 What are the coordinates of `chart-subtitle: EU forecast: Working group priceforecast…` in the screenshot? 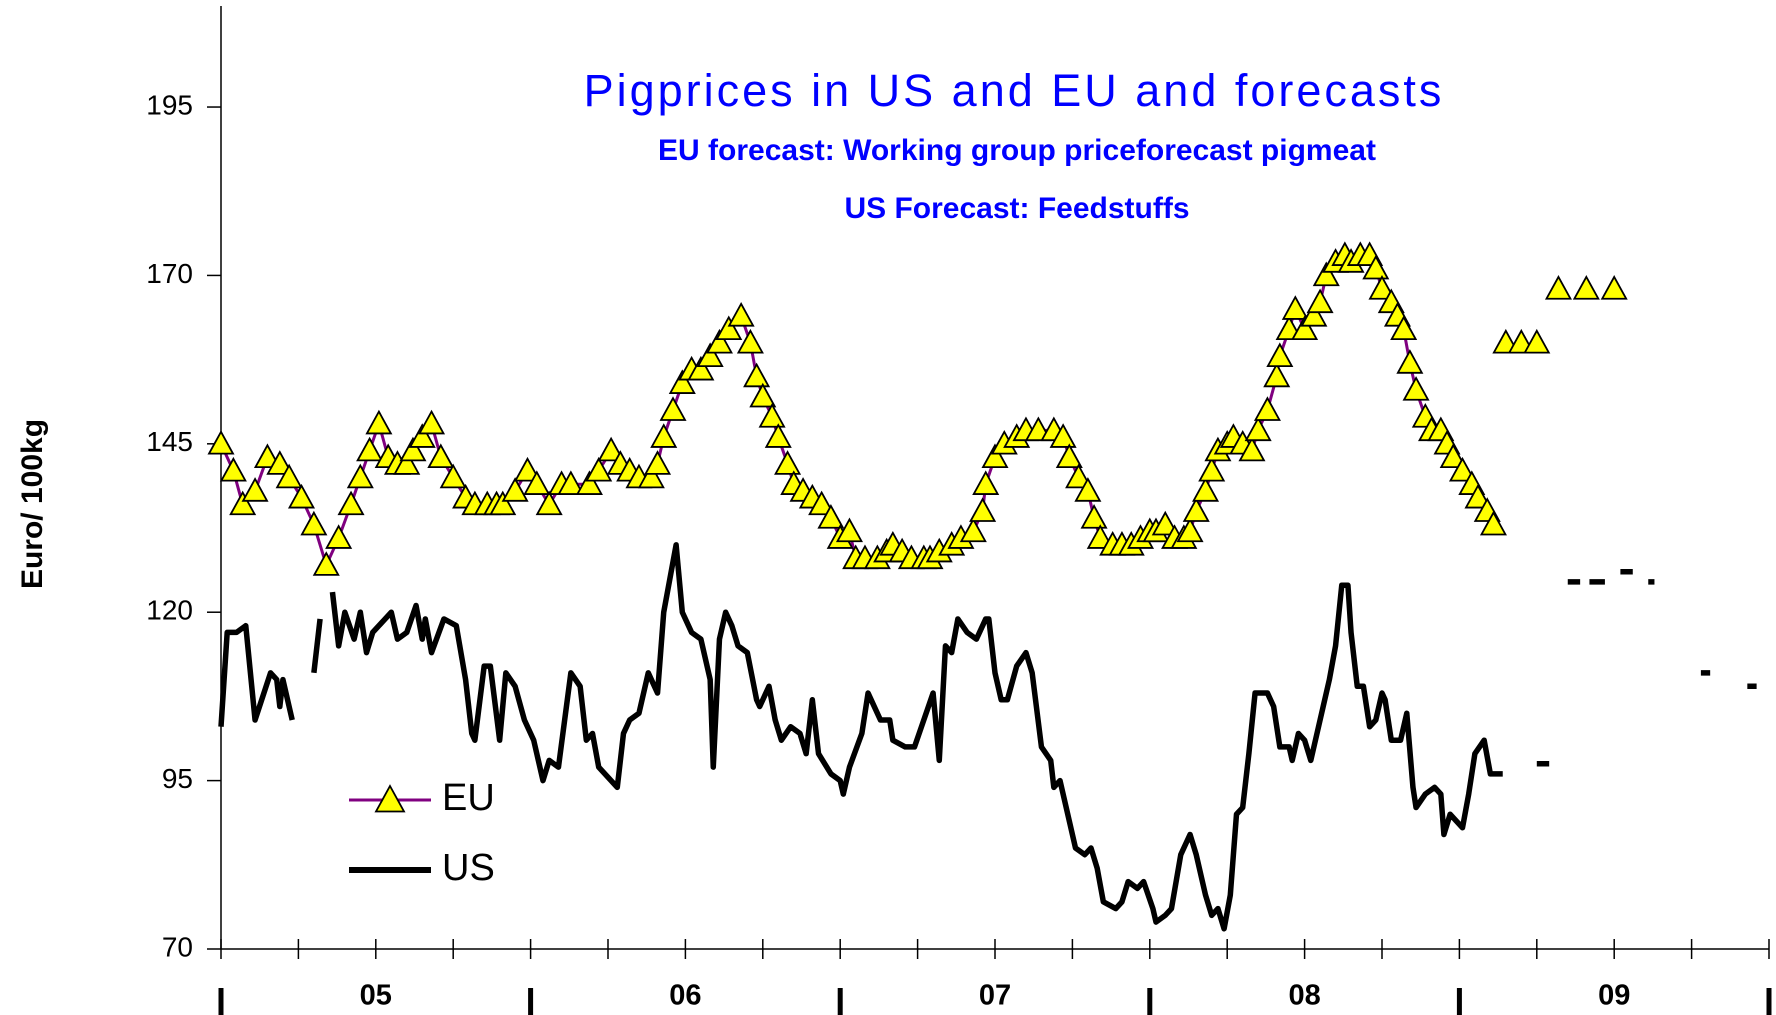 It's located at (1017, 150).